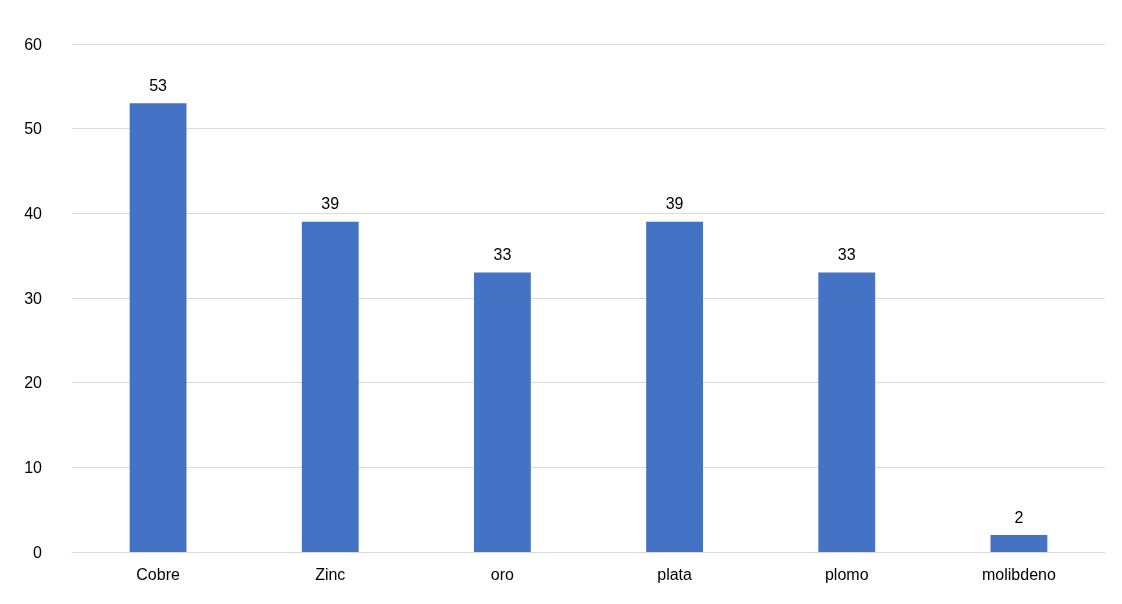 This screenshot has width=1122, height=604. Describe the element at coordinates (33, 129) in the screenshot. I see `y-tick-label: 50` at that location.